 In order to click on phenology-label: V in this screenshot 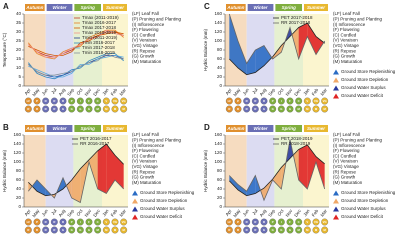, I will do `click(307, 222)`.